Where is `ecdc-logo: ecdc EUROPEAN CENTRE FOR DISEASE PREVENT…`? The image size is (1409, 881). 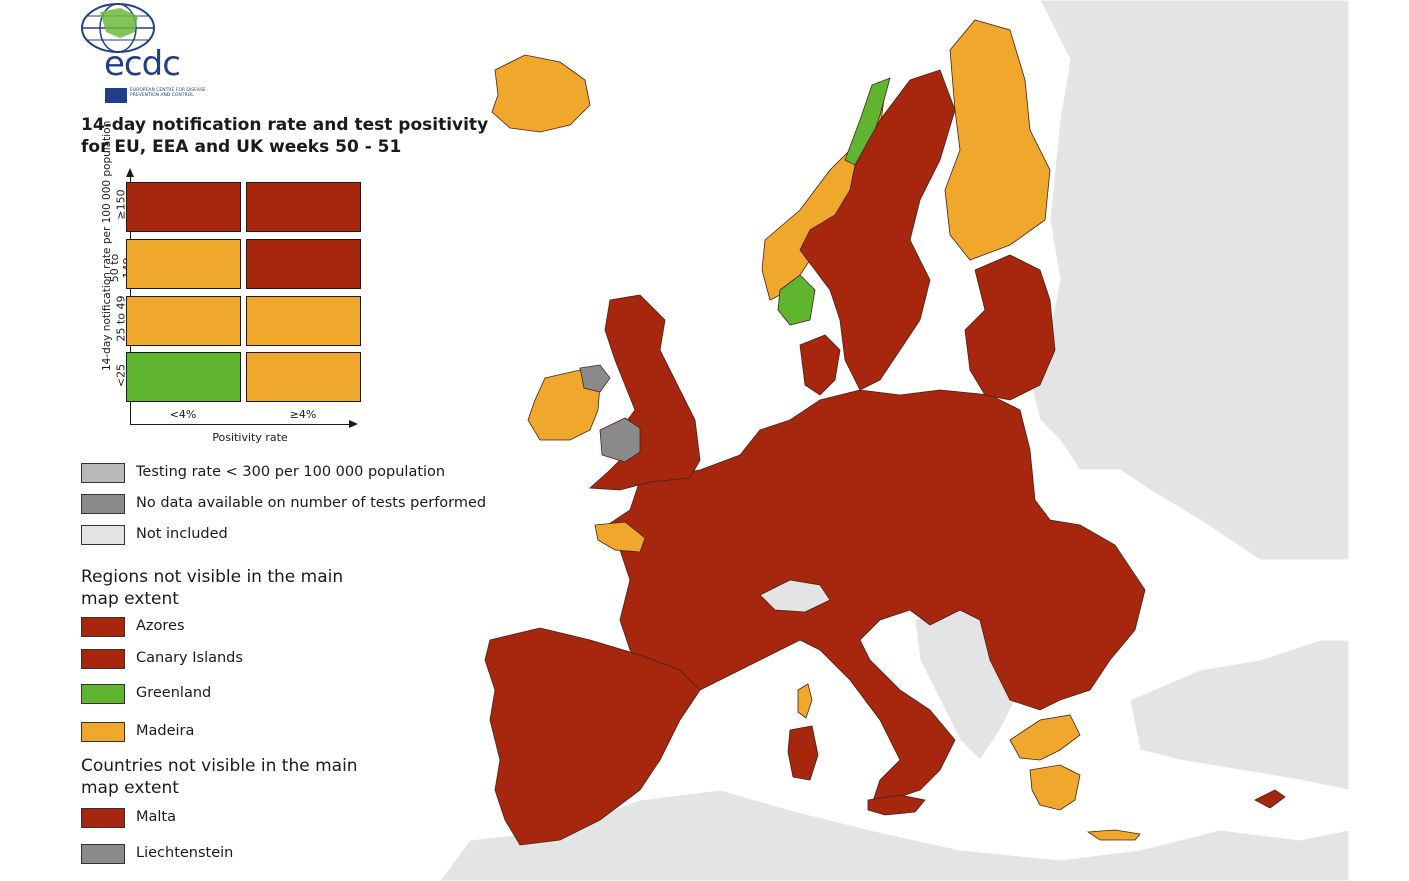 ecdc-logo: ecdc EUROPEAN CENTRE FOR DISEASE PREVENT… is located at coordinates (145, 55).